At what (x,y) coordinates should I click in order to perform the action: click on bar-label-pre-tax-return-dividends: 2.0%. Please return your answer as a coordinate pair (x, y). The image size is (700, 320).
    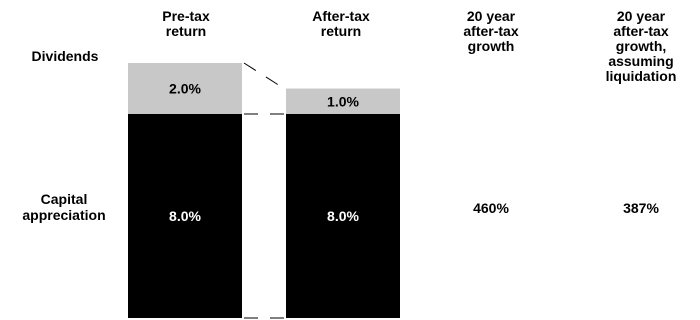
    Looking at the image, I should click on (185, 89).